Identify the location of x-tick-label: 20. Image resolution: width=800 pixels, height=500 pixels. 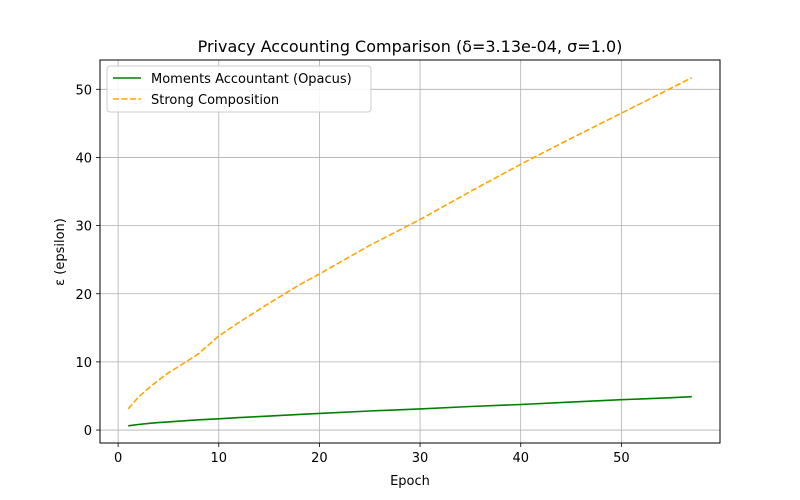
(319, 458).